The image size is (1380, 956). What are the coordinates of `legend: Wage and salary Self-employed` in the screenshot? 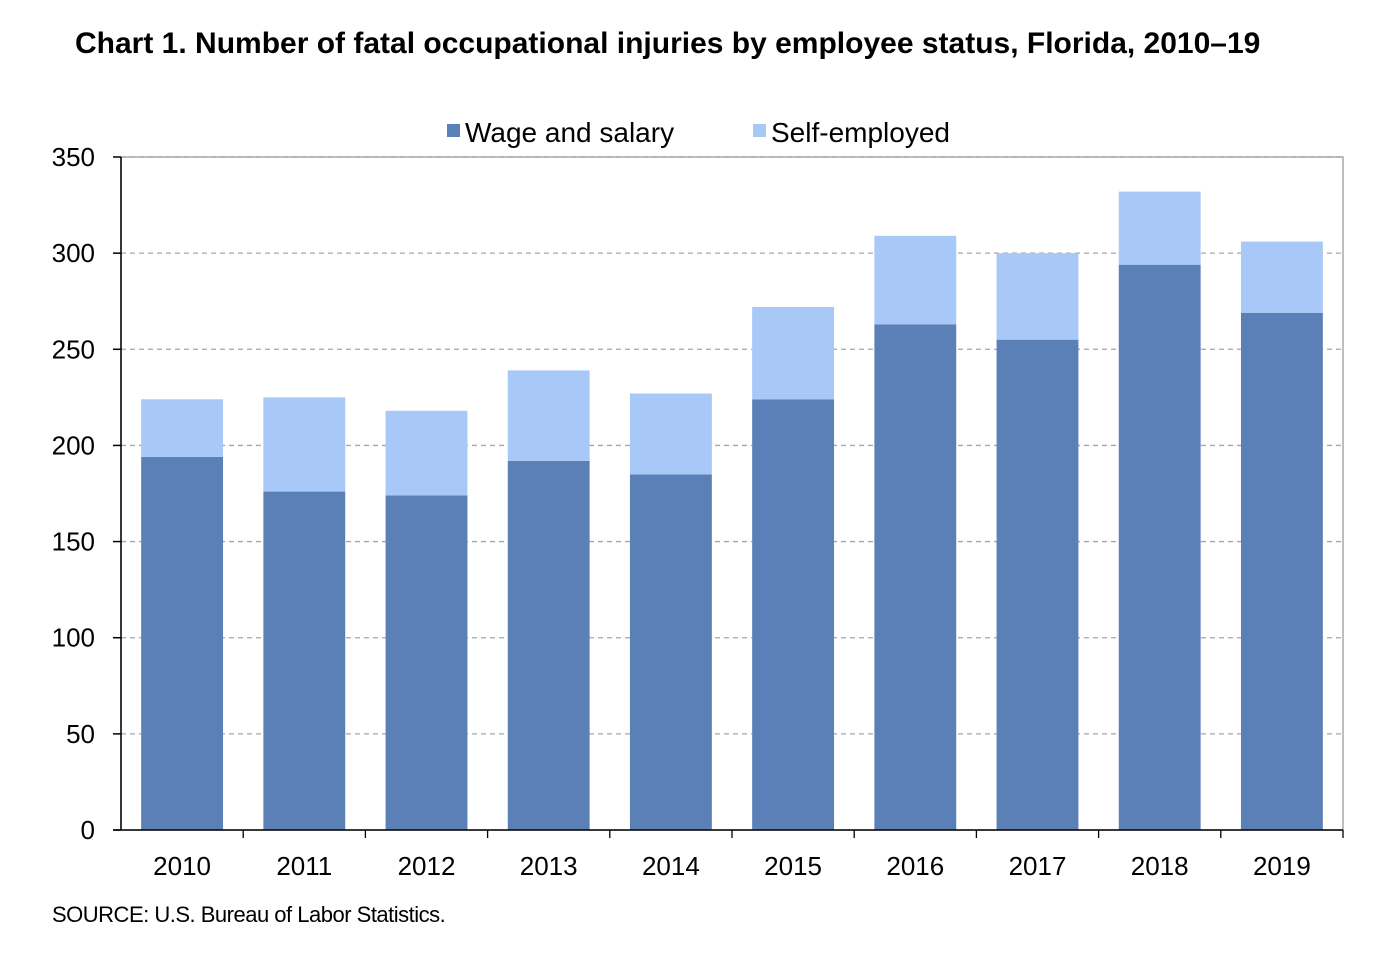 It's located at (698, 132).